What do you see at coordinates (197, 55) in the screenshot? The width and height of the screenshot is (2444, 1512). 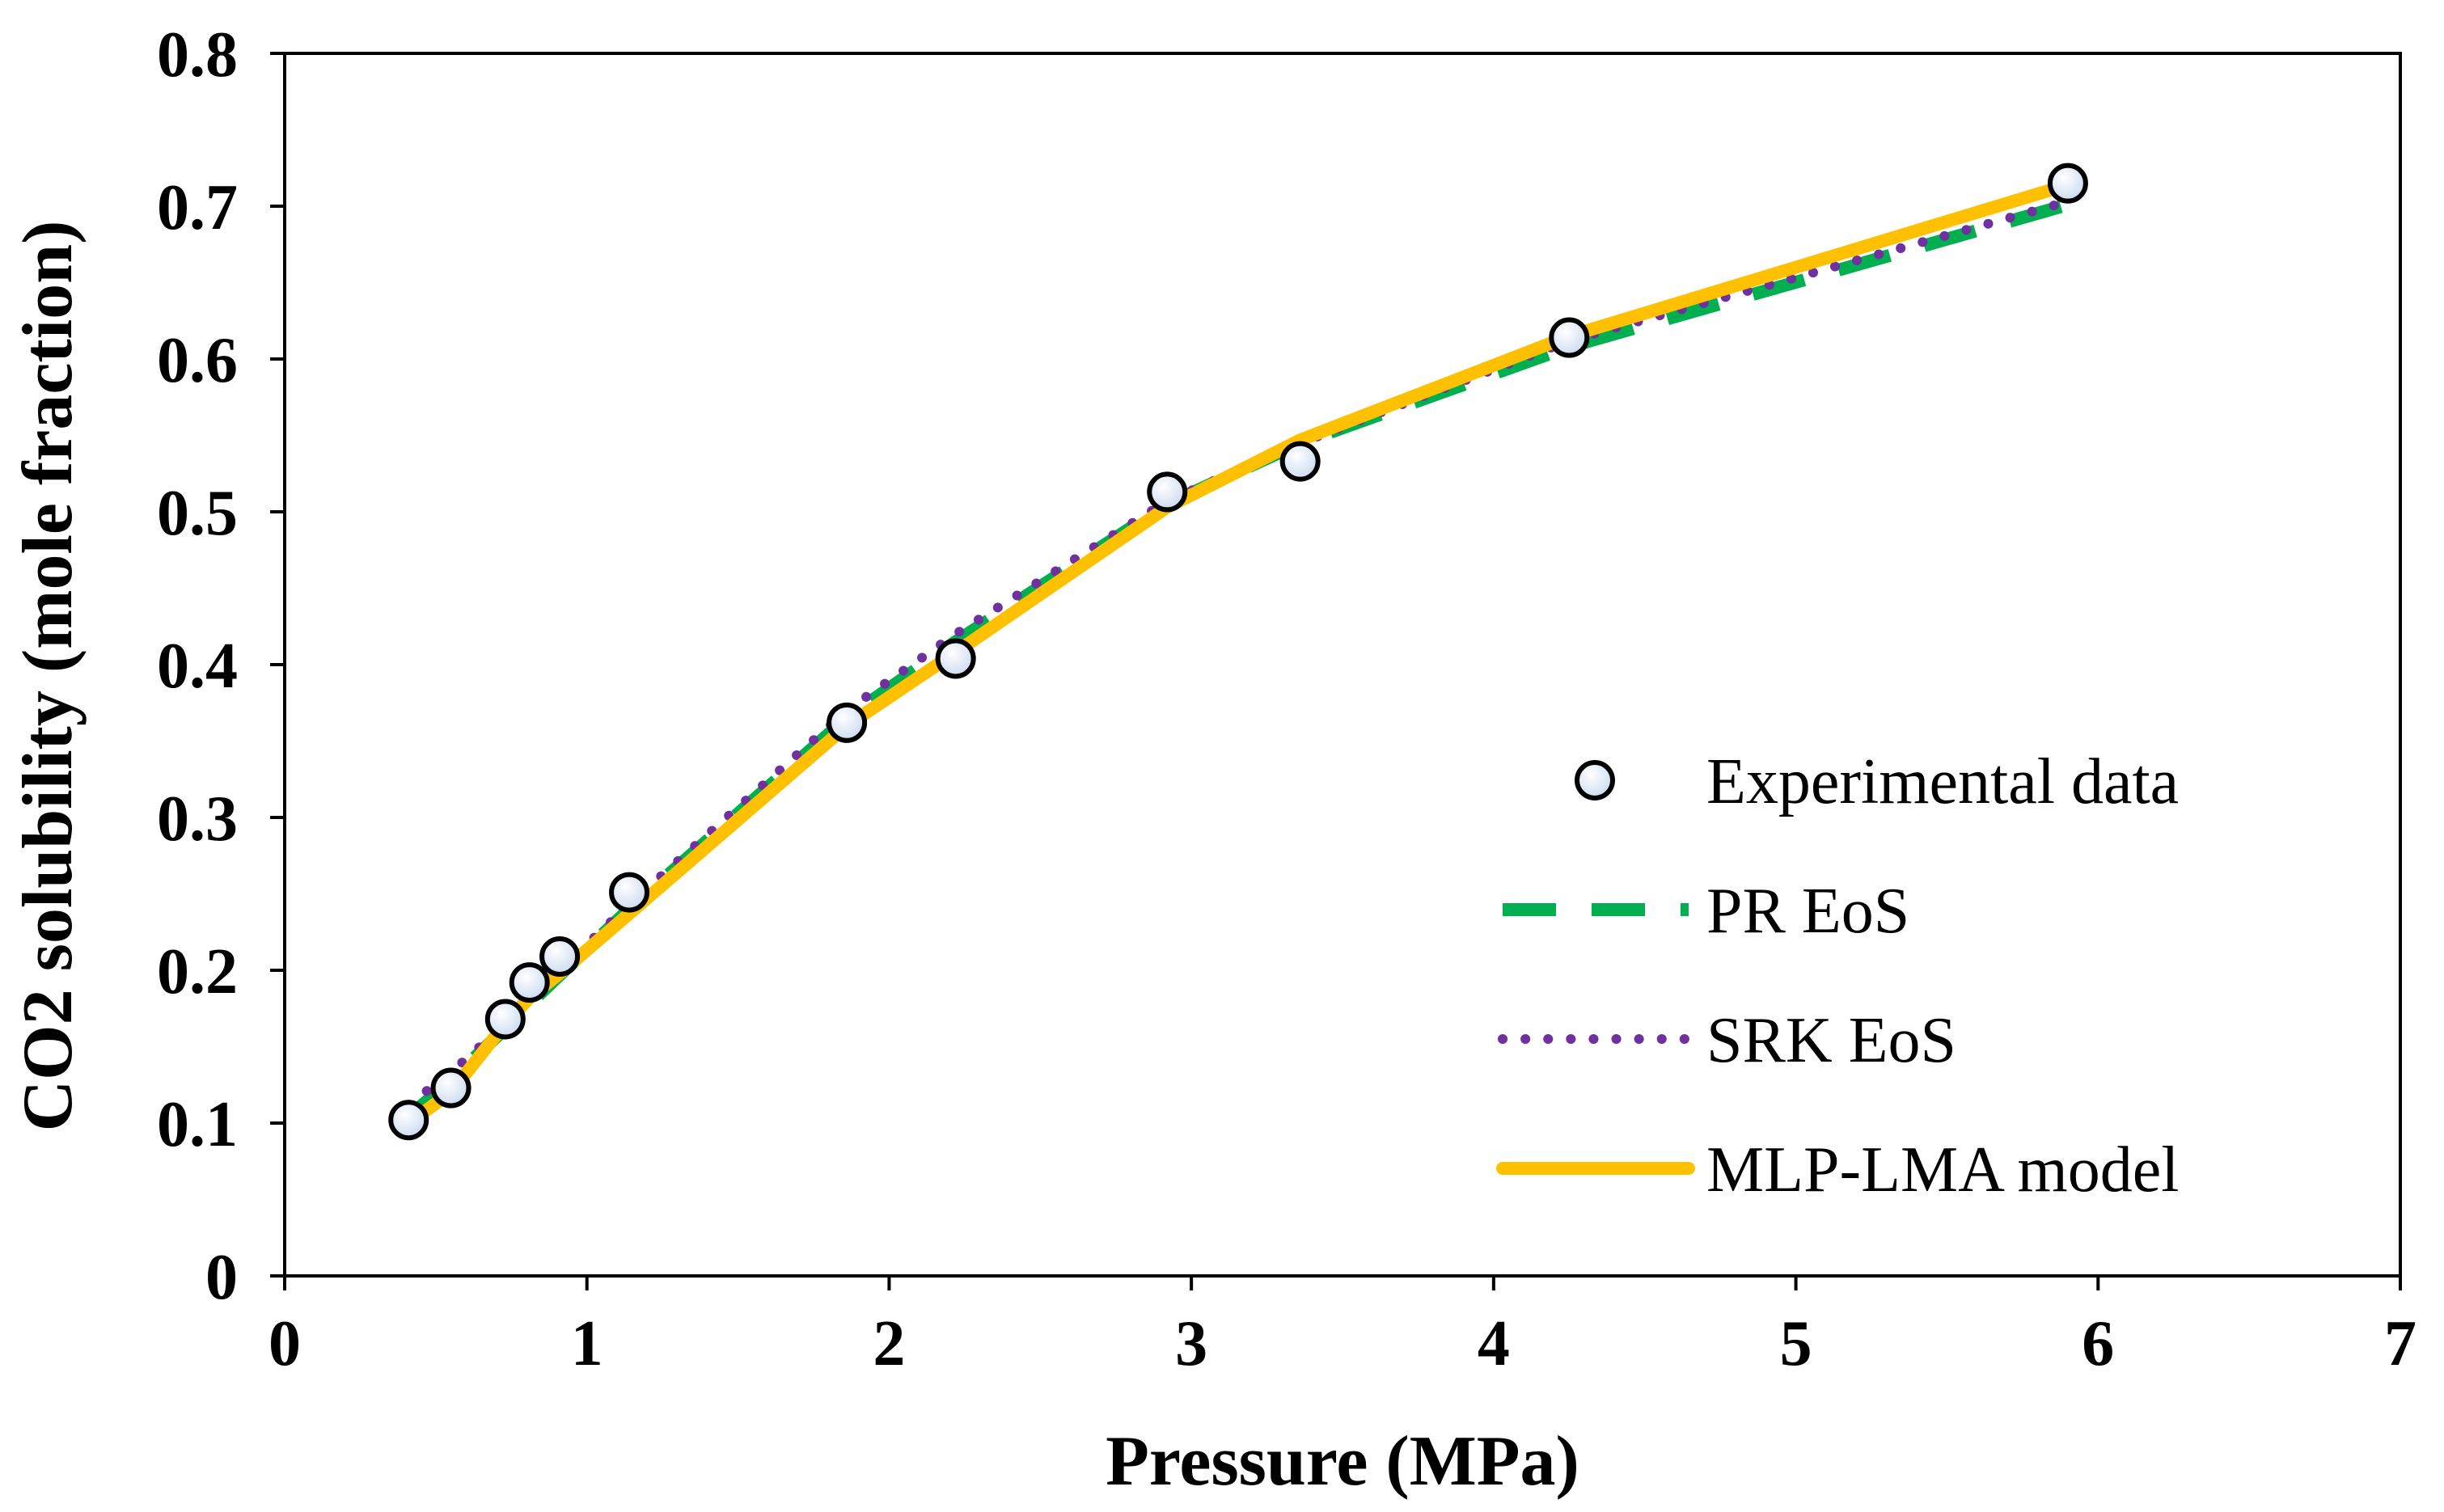 I see `y-tick-label: 0.8` at bounding box center [197, 55].